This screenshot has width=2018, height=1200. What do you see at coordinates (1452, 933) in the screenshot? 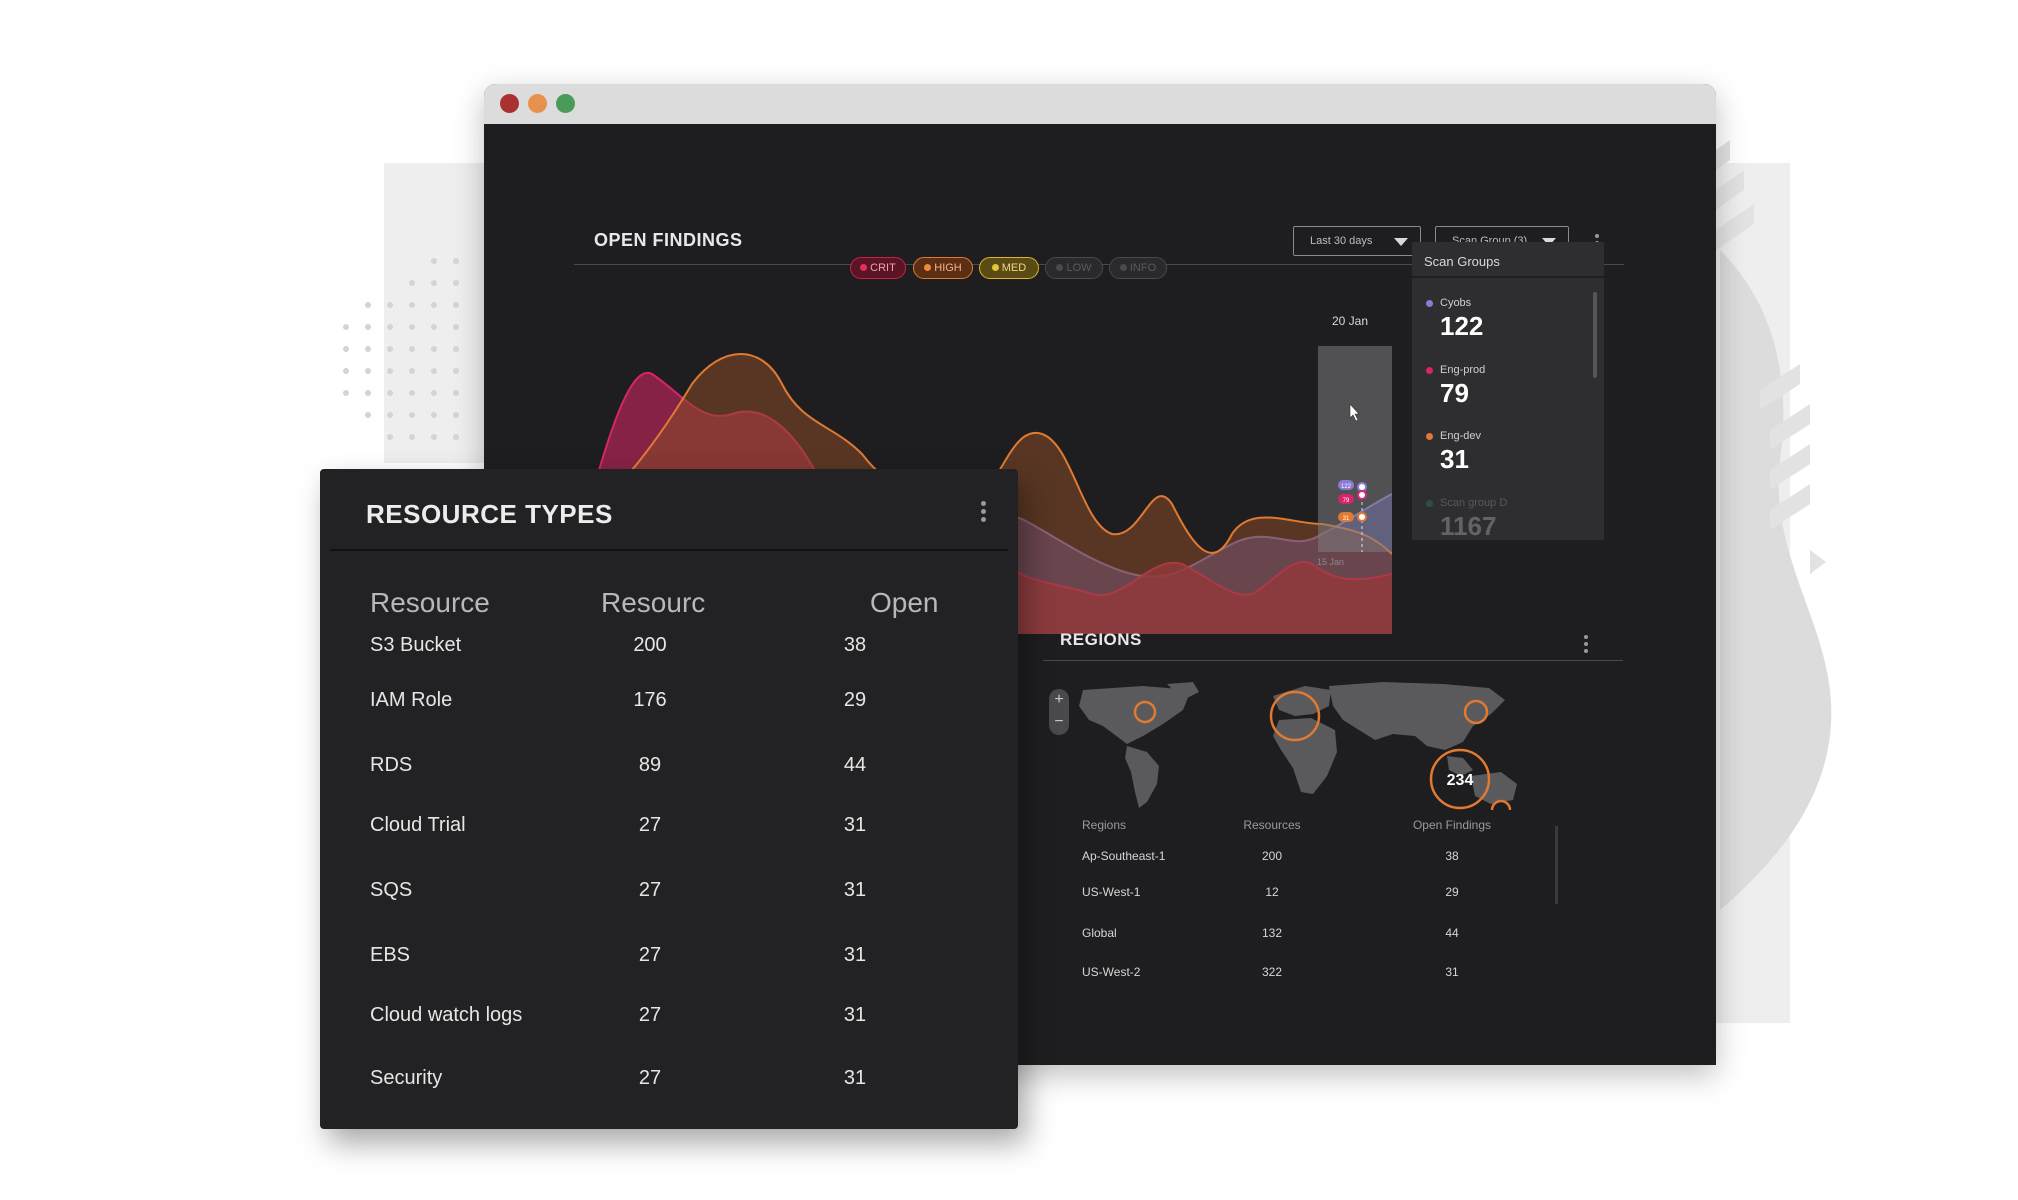
I see `region-open-findings: 44` at bounding box center [1452, 933].